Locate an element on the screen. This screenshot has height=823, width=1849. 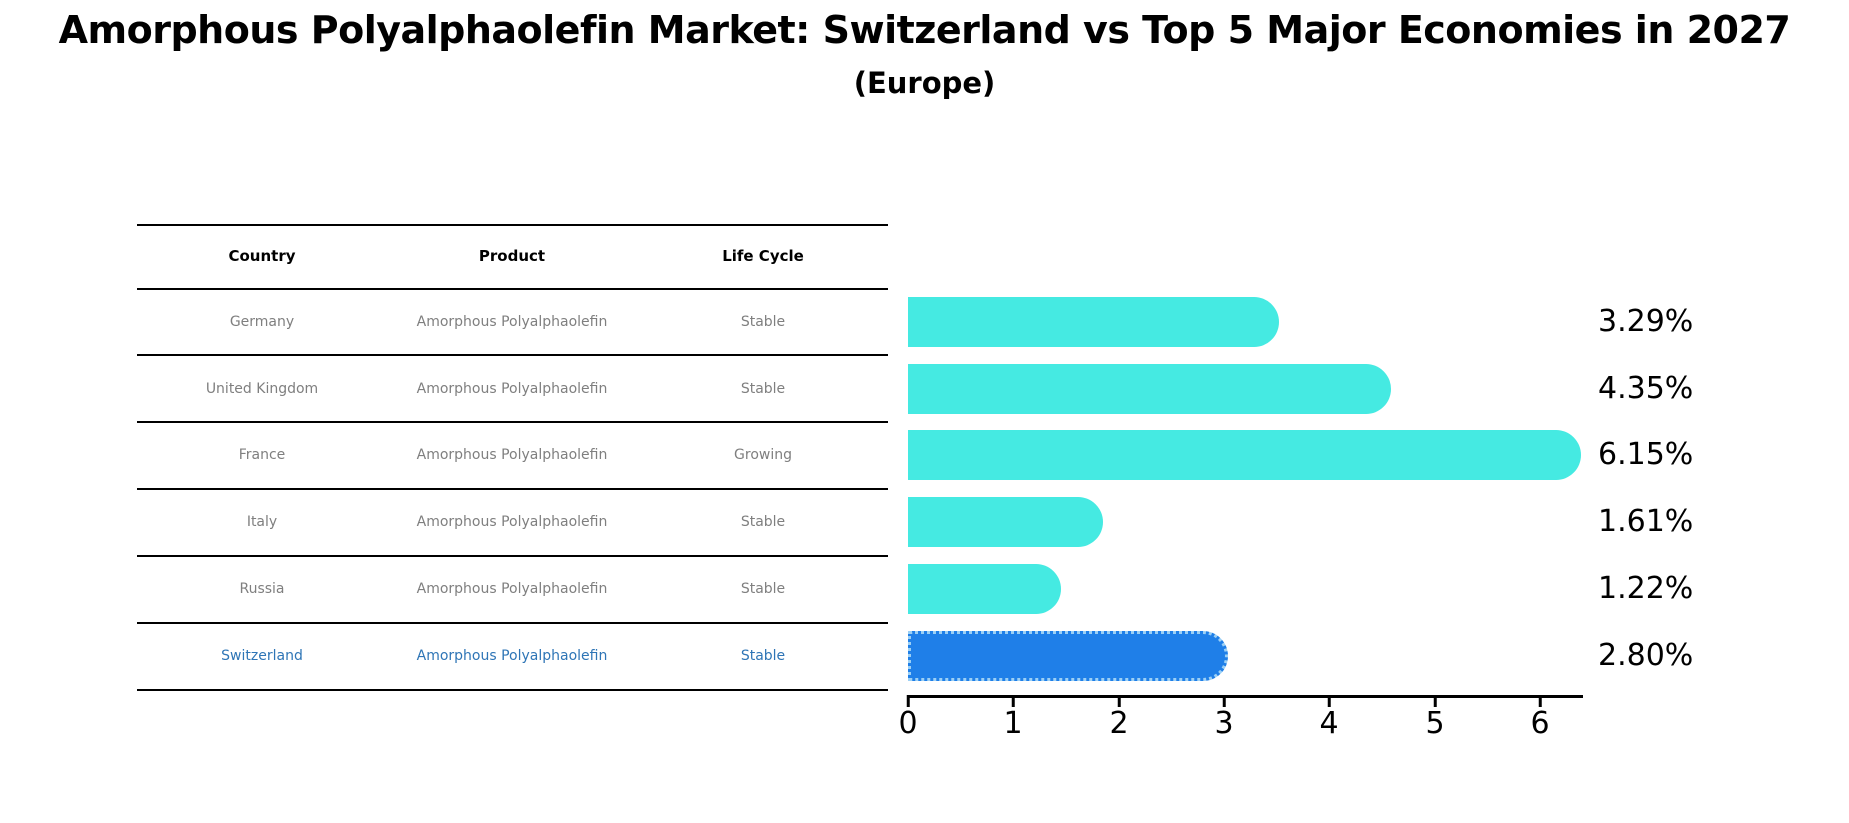
x-axis-tick-label: 4 is located at coordinates (1329, 723).